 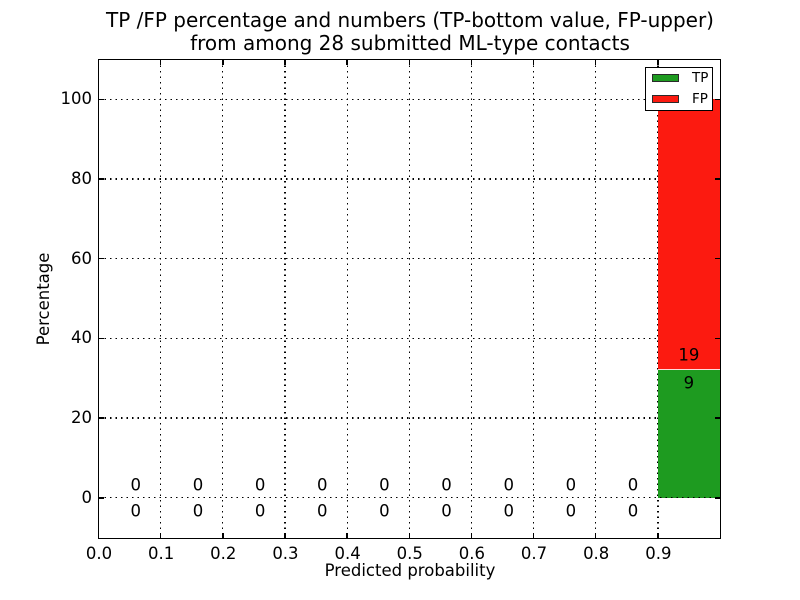 I want to click on y-tick-label: 0, so click(x=87, y=497).